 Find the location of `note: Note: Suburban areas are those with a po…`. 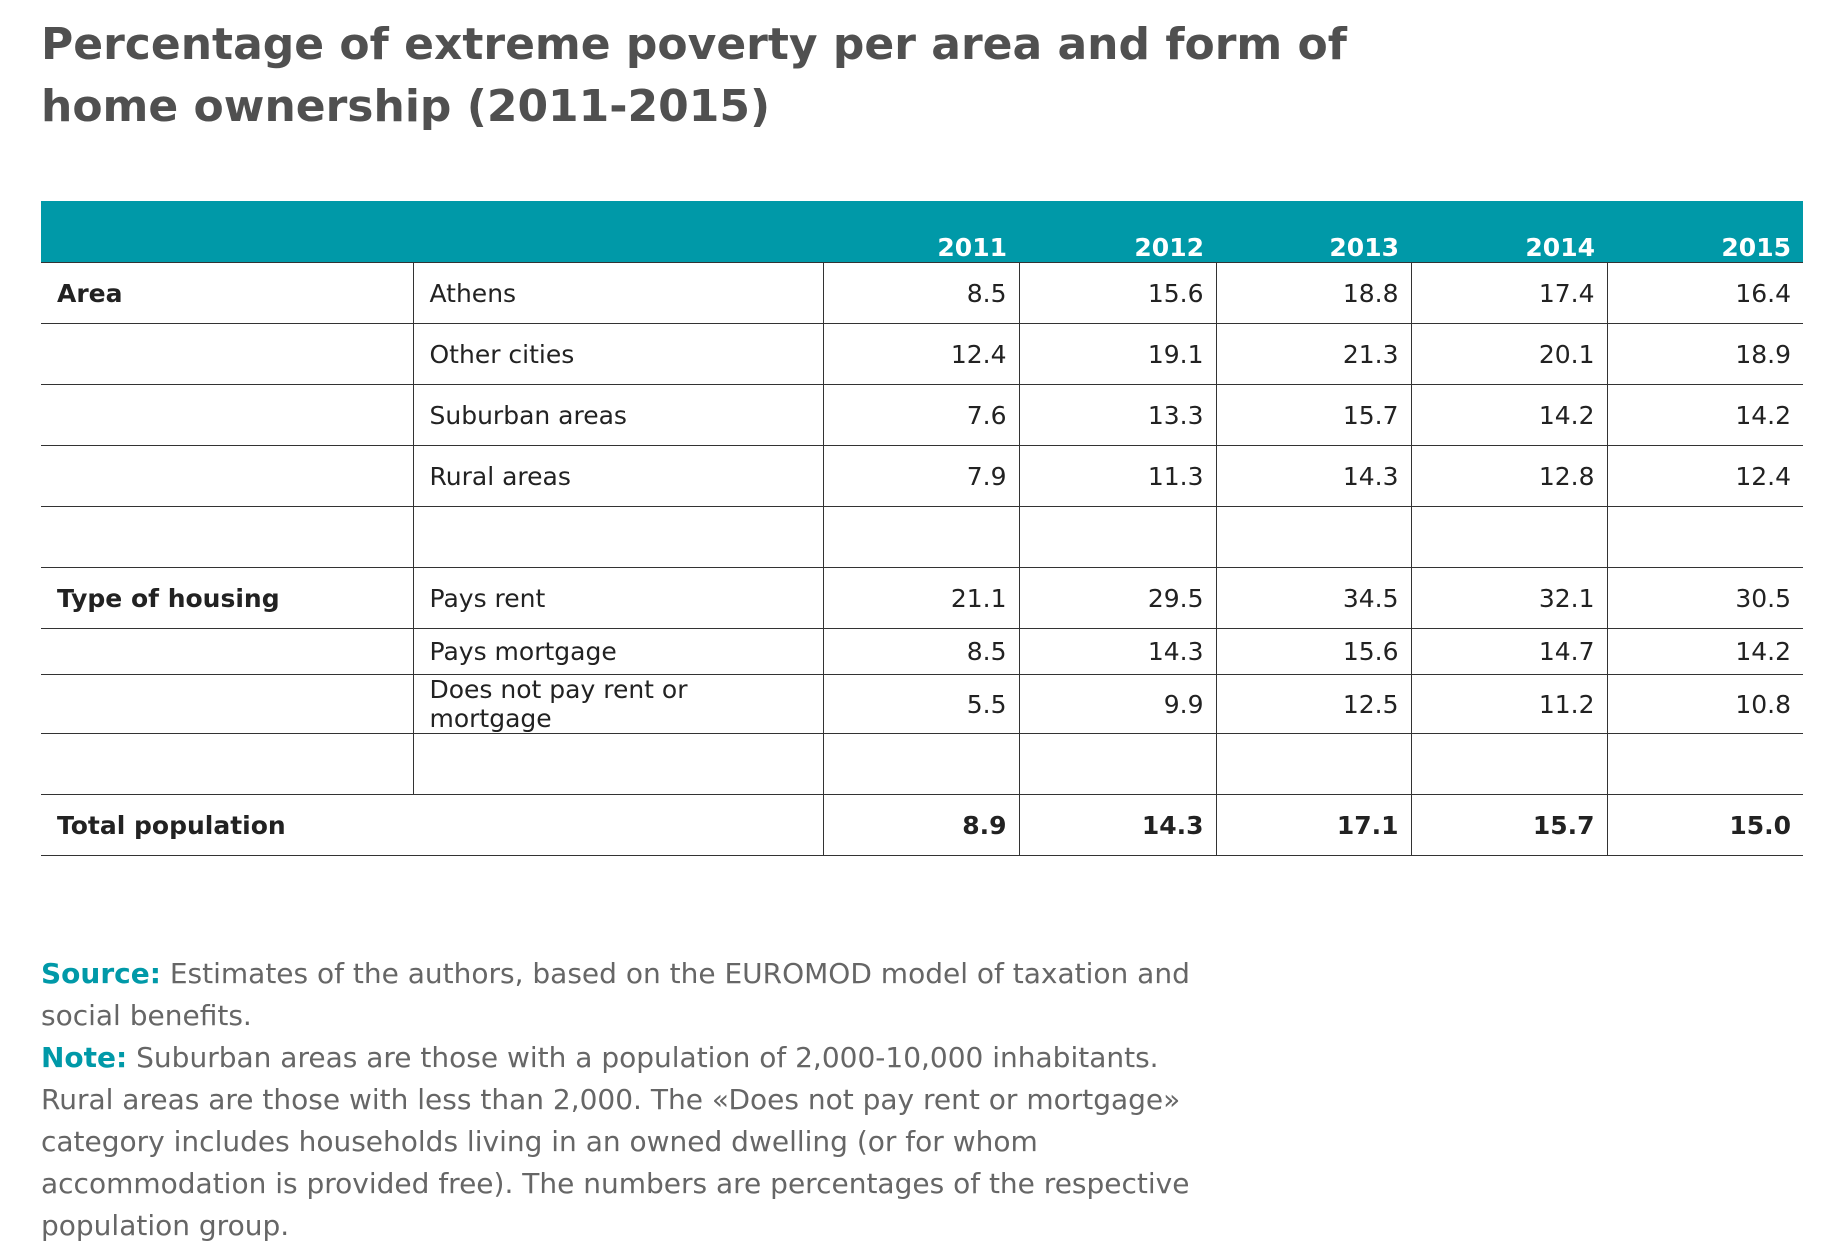

note: Note: Suburban areas are those with a po… is located at coordinates (636, 1142).